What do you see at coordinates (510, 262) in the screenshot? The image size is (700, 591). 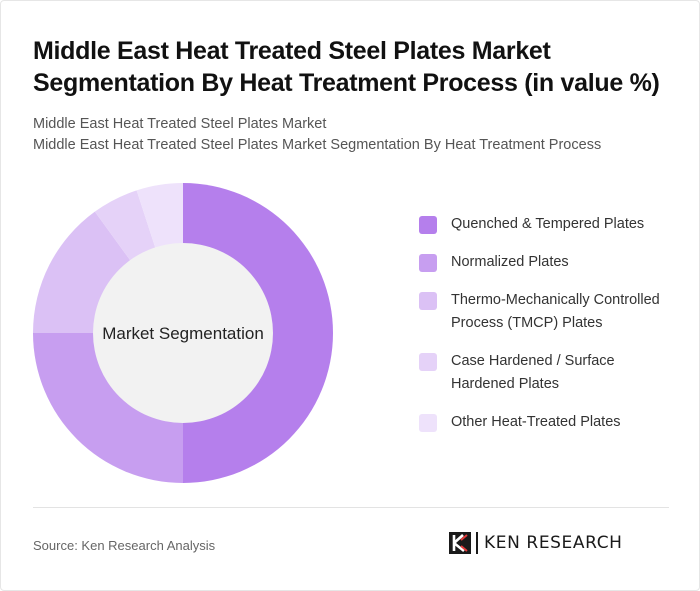 I see `legend-label-2: Normalized Plates` at bounding box center [510, 262].